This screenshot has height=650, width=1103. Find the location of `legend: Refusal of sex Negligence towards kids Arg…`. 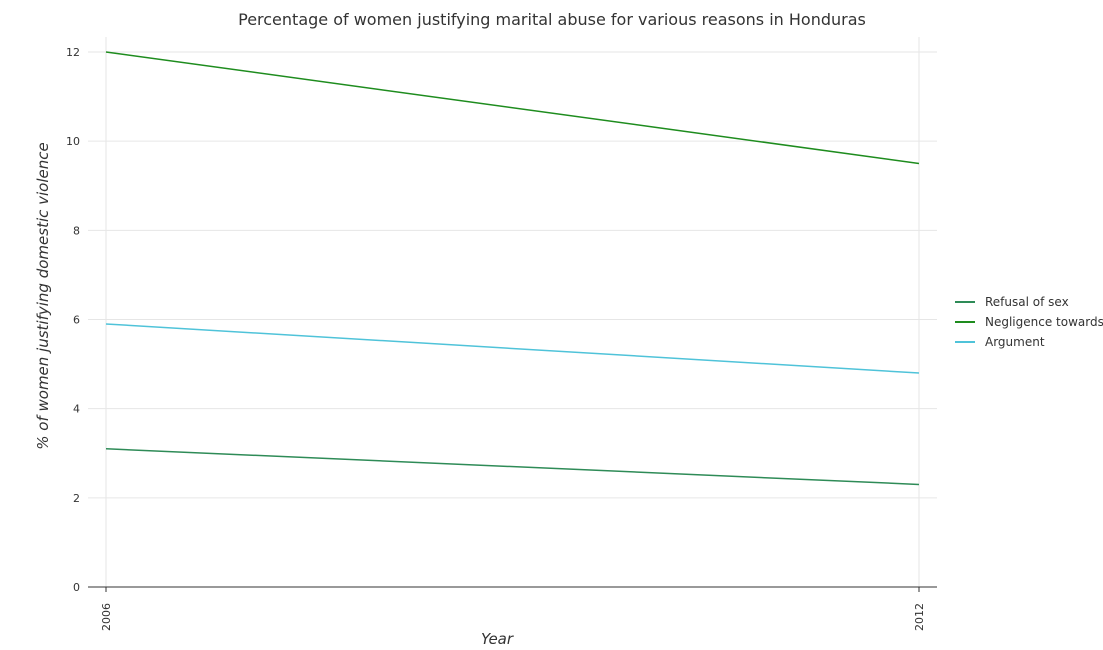

legend: Refusal of sex Negligence towards kids Arg… is located at coordinates (1029, 322).